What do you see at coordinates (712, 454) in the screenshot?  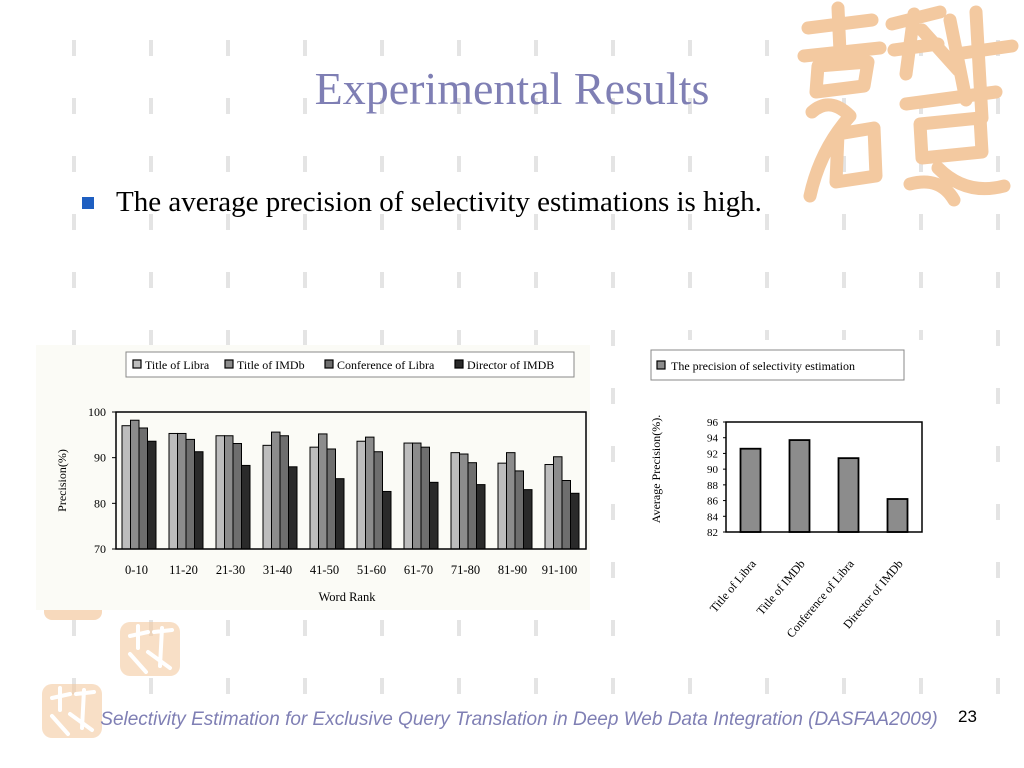 I see `chart2-y-tick-label: 92` at bounding box center [712, 454].